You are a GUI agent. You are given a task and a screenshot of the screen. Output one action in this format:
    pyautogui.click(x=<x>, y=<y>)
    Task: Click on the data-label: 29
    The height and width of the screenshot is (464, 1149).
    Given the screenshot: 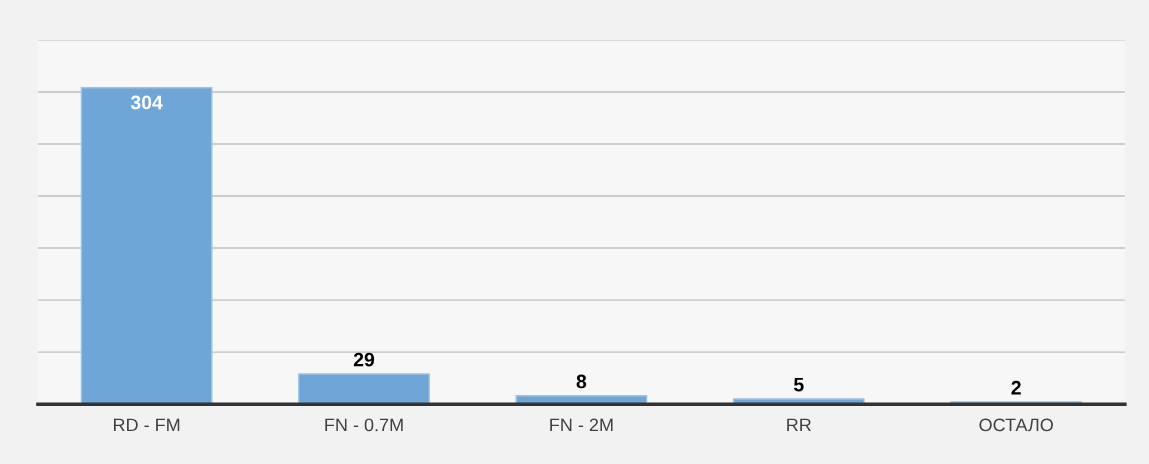 What is the action you would take?
    pyautogui.click(x=364, y=359)
    